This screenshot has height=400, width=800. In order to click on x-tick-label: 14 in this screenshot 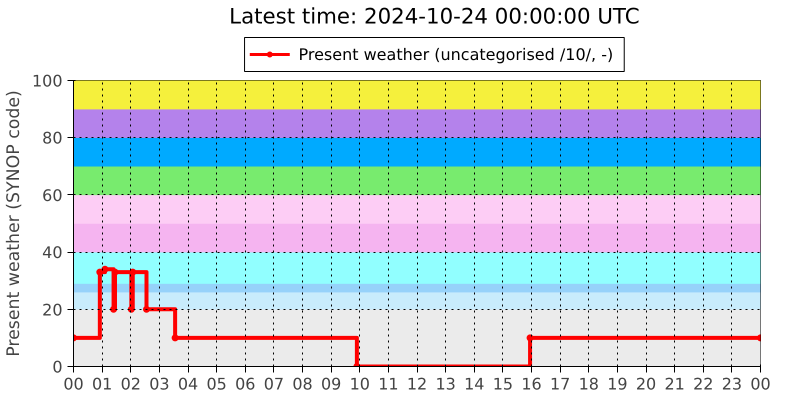, I will do `click(474, 384)`.